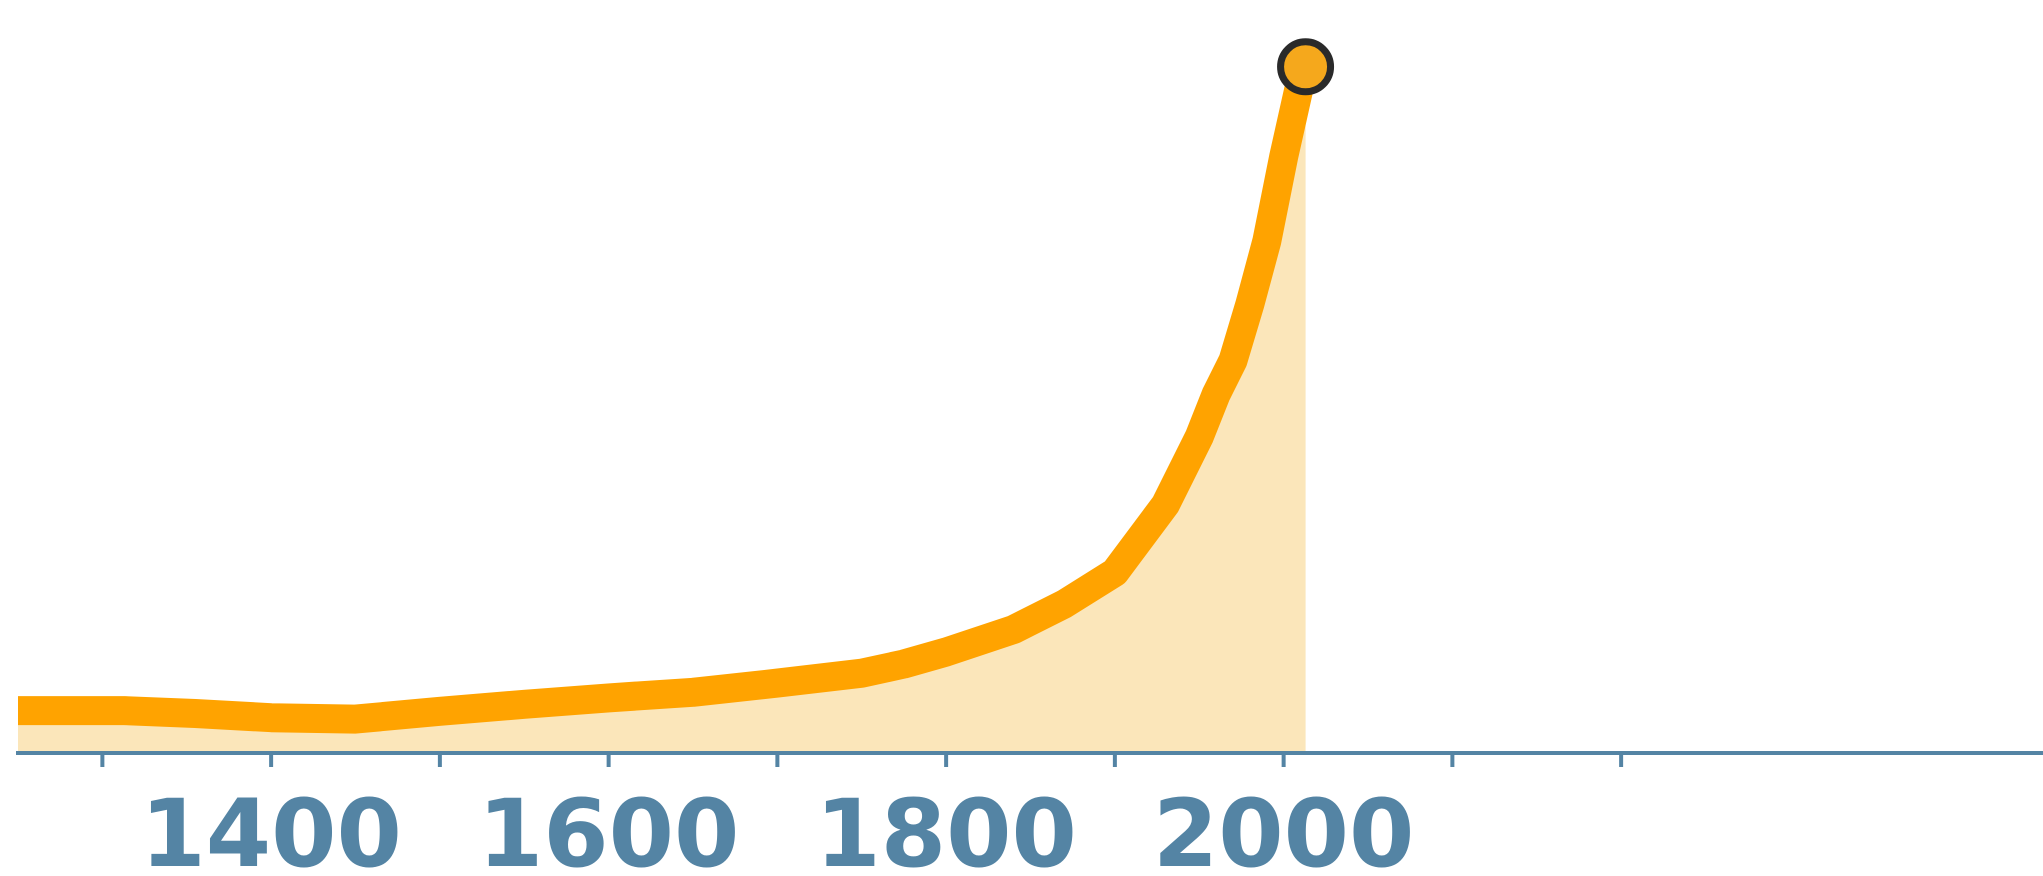  I want to click on x-tick-label-2000: 2000, so click(1284, 828).